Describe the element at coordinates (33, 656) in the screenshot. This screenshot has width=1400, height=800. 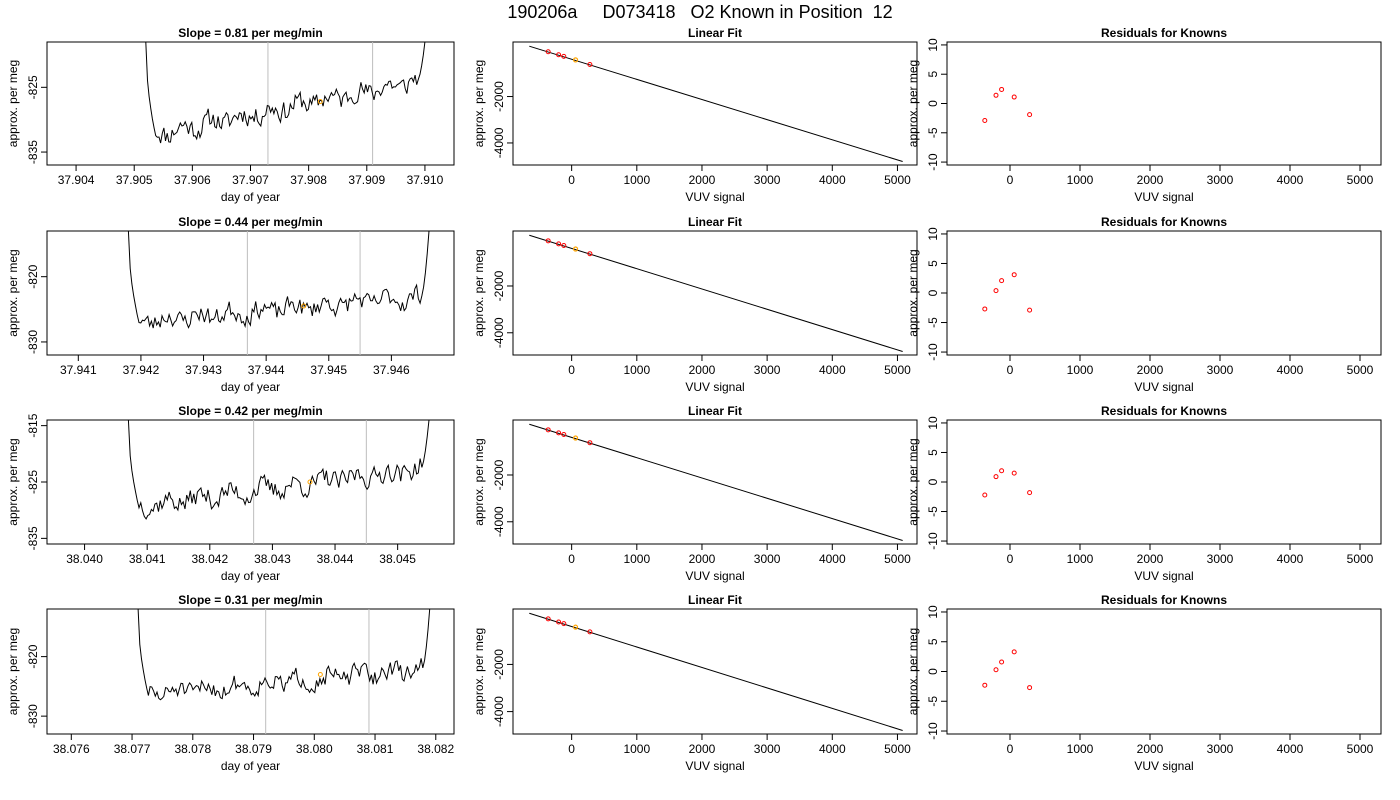
I see `y-tick-label: -820` at that location.